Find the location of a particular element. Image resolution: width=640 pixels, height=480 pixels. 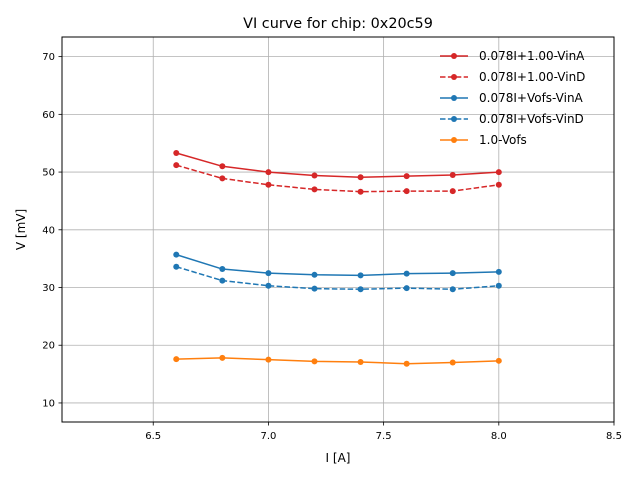

legend-label: 0.078I+Vofs-VinD is located at coordinates (531, 119).